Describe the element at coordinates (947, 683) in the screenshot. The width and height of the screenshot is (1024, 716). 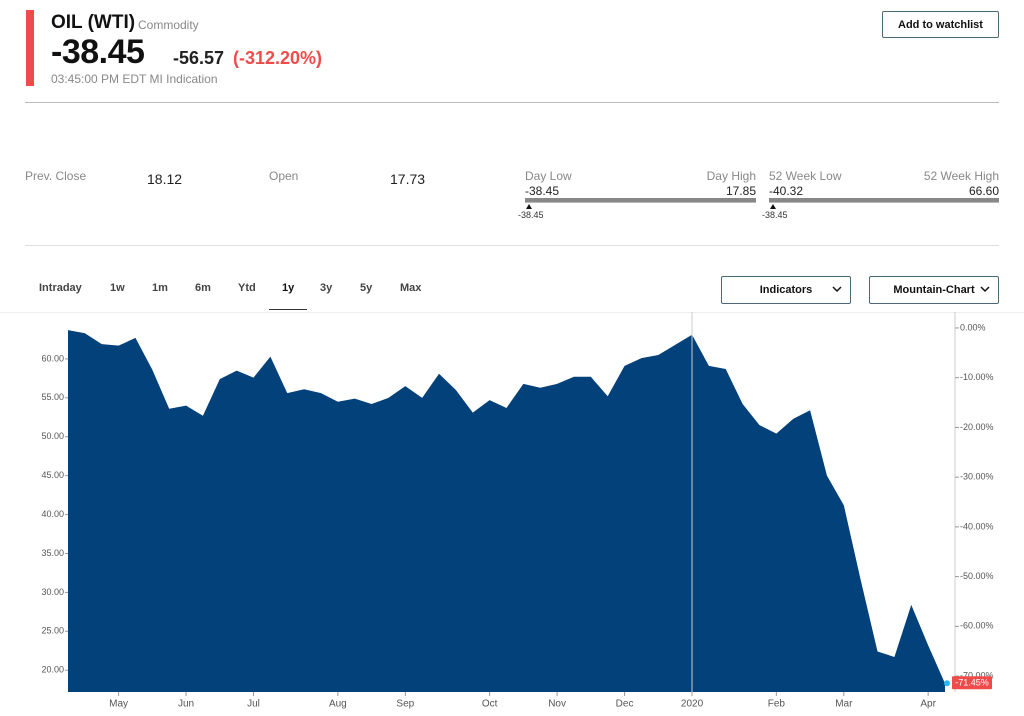
I see `last-point` at that location.